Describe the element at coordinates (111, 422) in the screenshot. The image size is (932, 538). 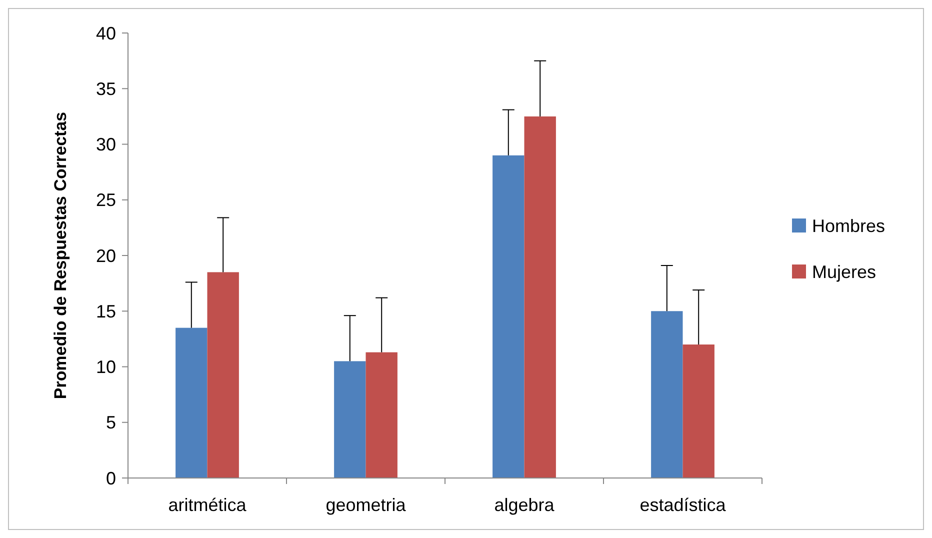
I see `y-tick-label: 5` at that location.